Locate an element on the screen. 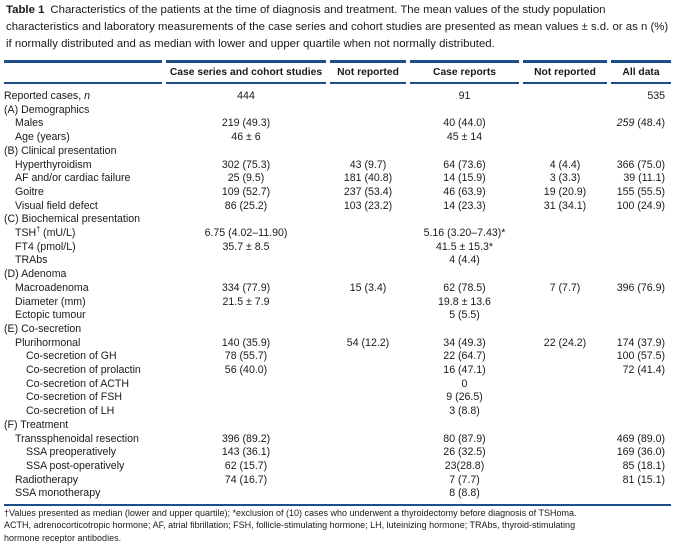 The width and height of the screenshot is (677, 551). table-cell: 140 (35.9) is located at coordinates (246, 342).